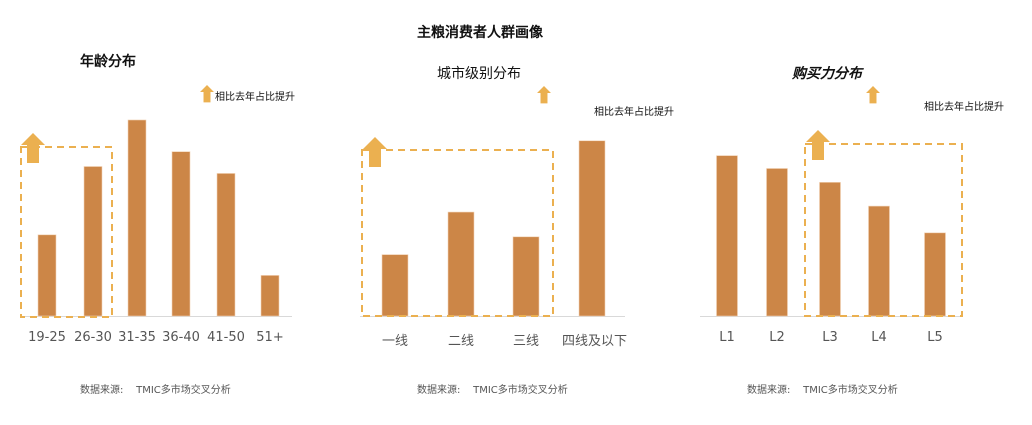  I want to click on x-tick-label: L1, so click(727, 337).